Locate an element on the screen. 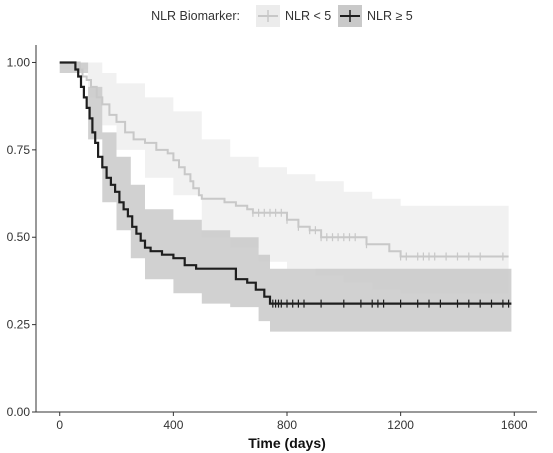 This screenshot has height=453, width=553. x-tick-label: 1200 is located at coordinates (400, 425).